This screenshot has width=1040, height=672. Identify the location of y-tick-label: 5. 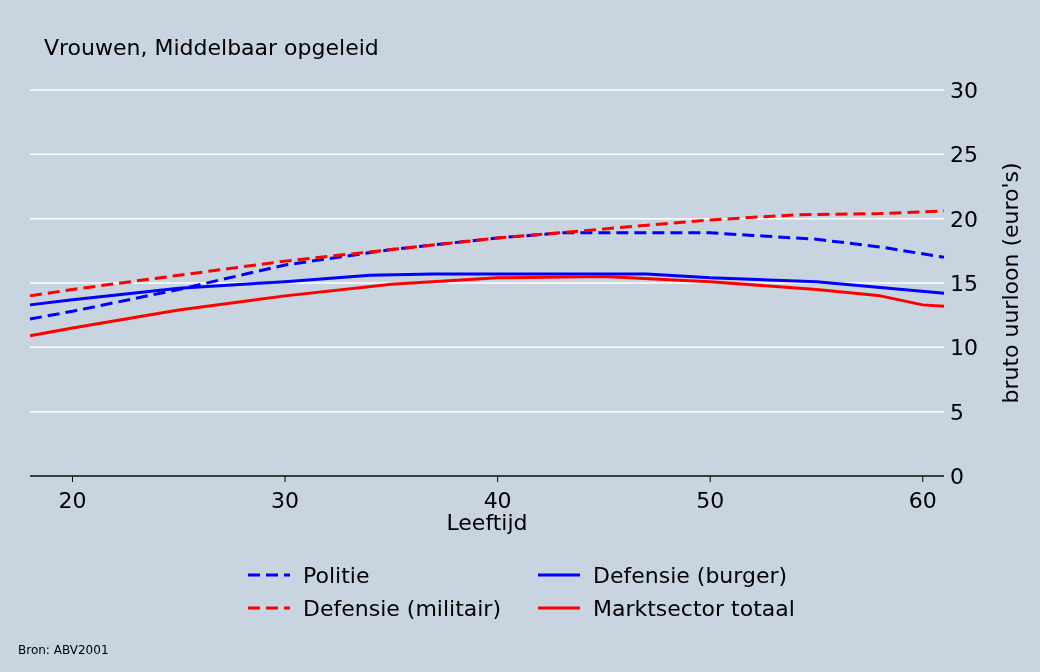
(957, 412).